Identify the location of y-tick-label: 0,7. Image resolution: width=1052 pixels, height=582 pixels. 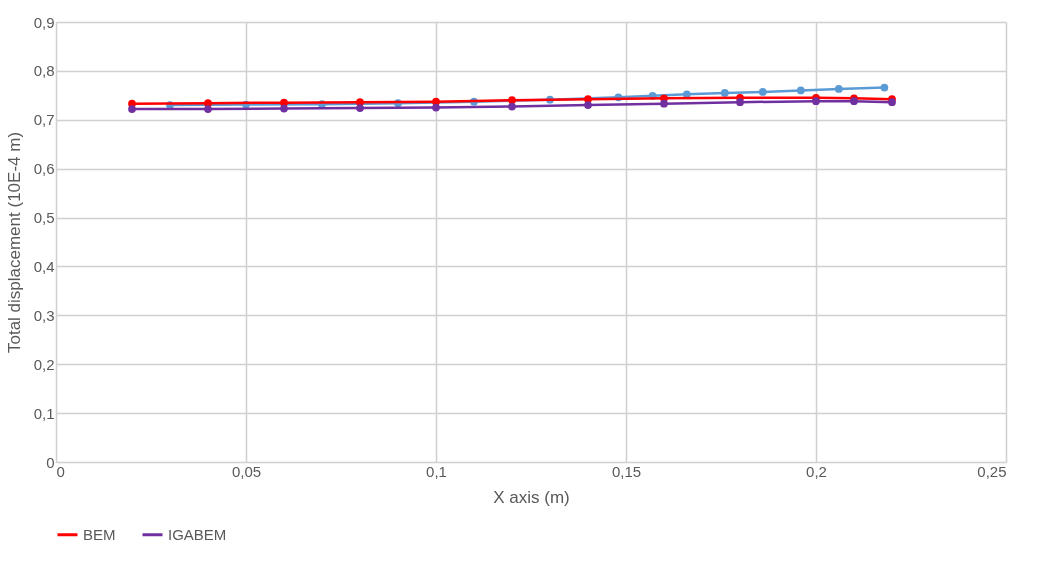
(44, 120).